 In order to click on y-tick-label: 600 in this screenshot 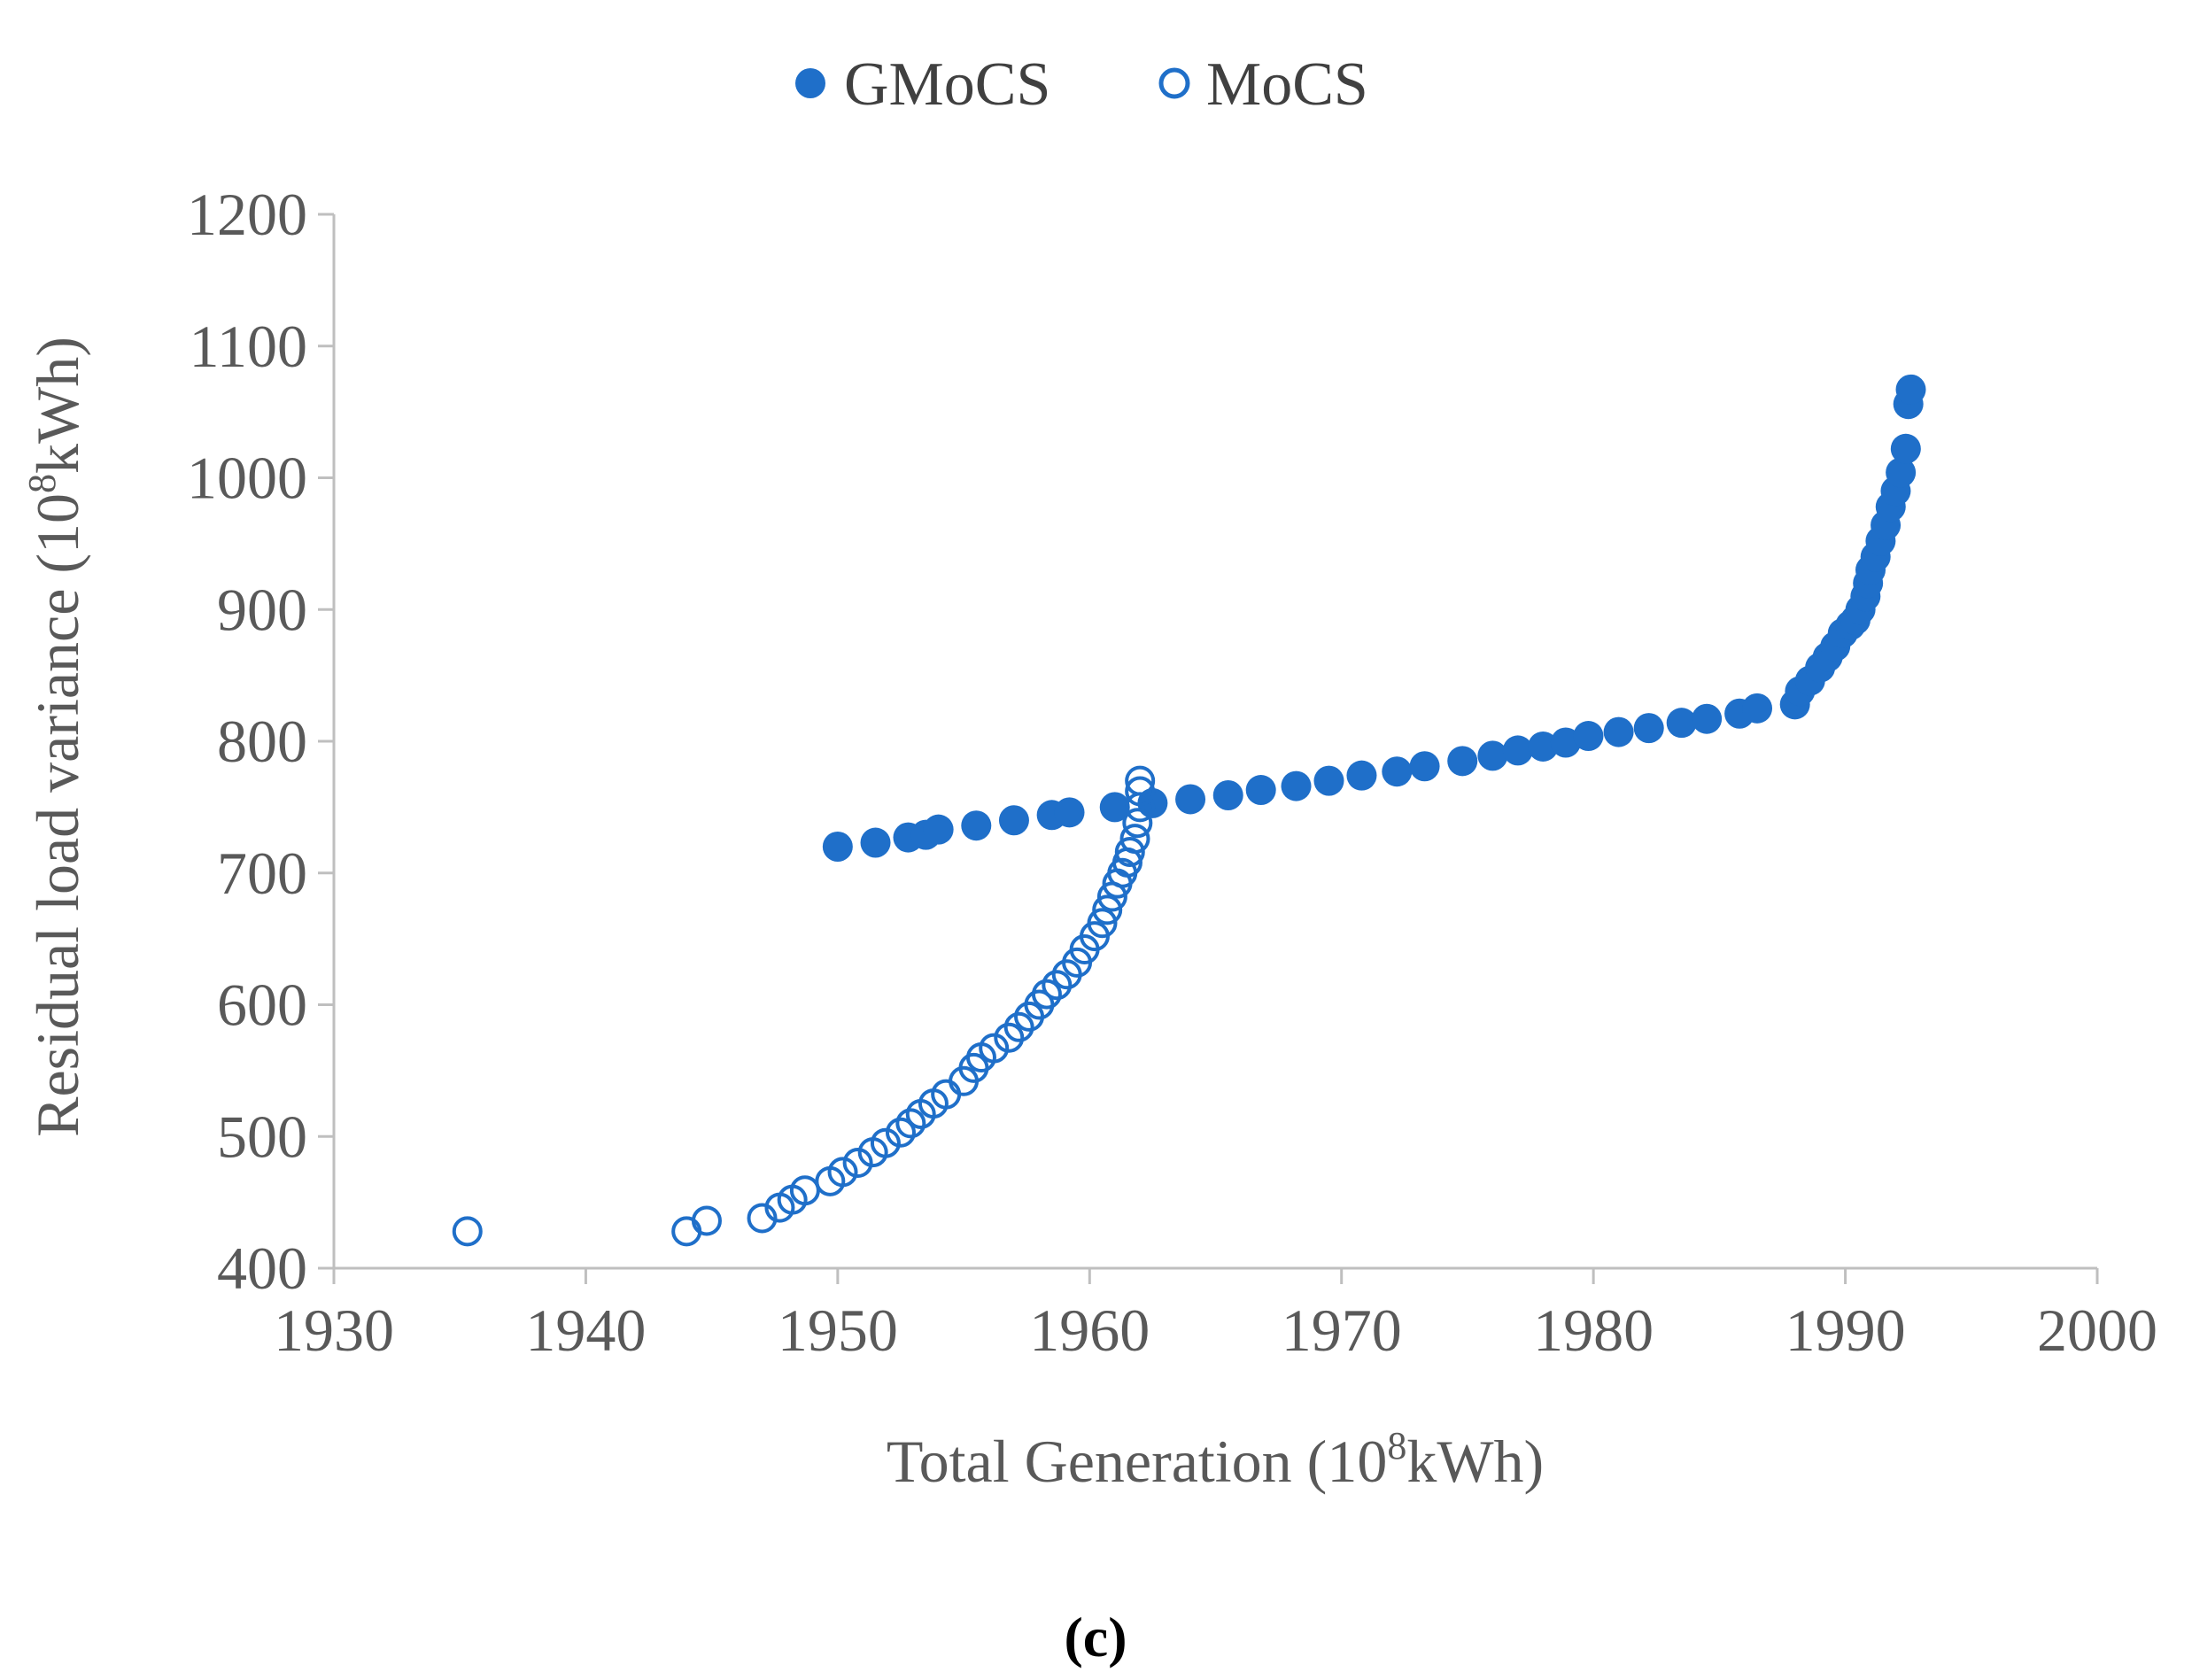, I will do `click(262, 1005)`.